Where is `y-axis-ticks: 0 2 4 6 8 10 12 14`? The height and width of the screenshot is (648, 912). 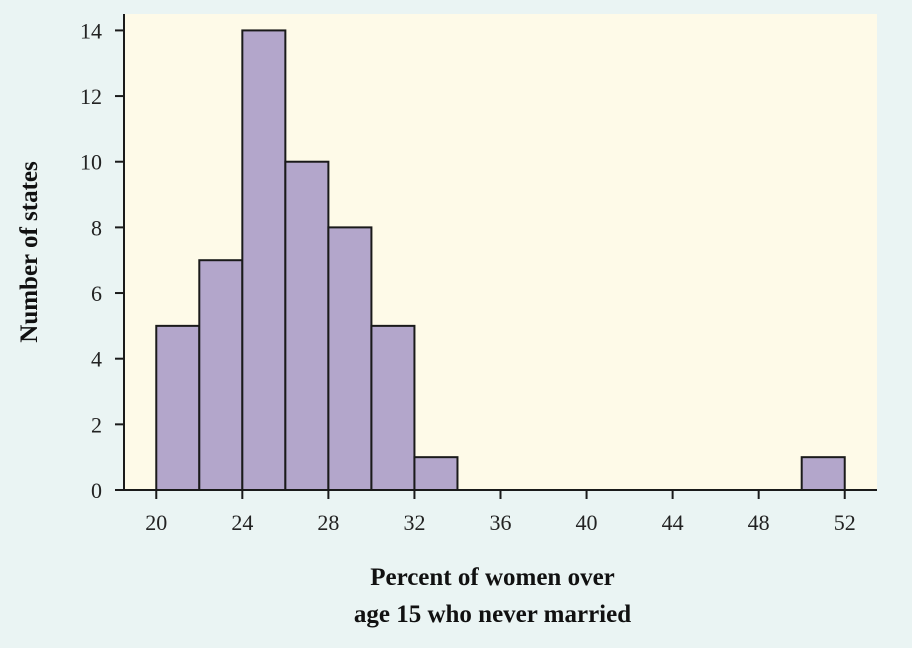 y-axis-ticks: 0 2 4 6 8 10 12 14 is located at coordinates (102, 260).